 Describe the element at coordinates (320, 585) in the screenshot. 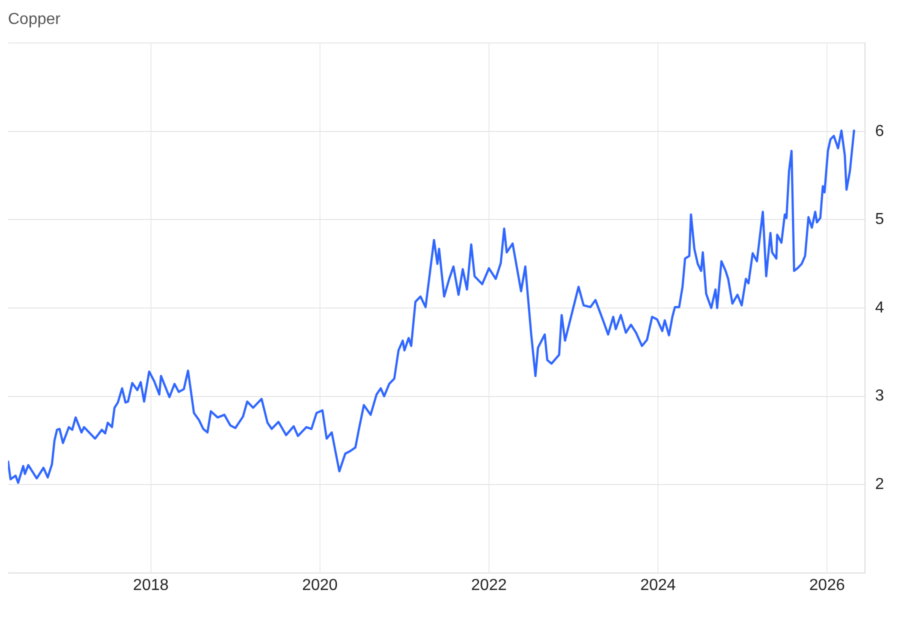

I see `x-tick-label: 2020` at that location.